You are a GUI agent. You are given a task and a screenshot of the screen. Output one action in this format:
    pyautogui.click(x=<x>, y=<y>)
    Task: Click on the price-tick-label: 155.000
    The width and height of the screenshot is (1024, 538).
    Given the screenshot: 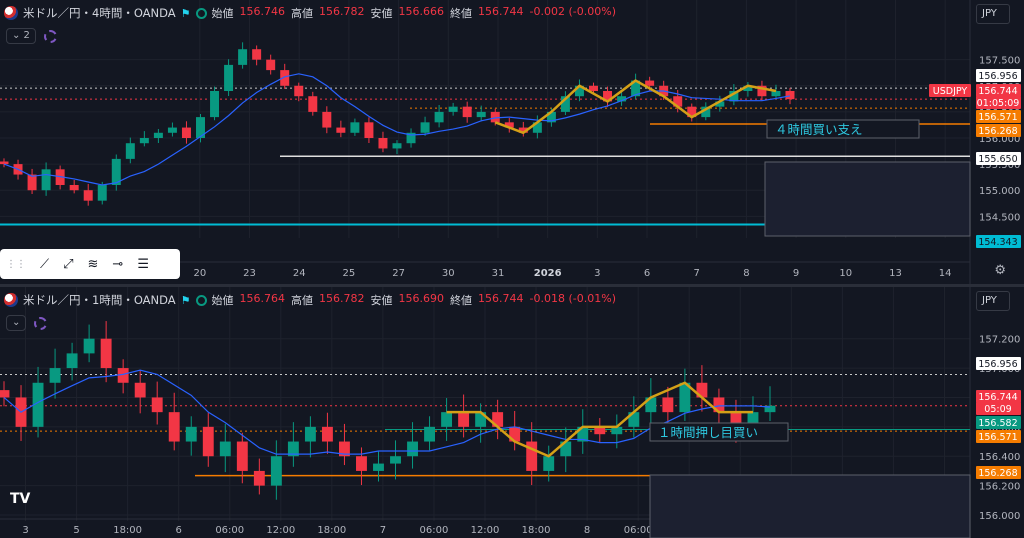 What is the action you would take?
    pyautogui.click(x=999, y=191)
    